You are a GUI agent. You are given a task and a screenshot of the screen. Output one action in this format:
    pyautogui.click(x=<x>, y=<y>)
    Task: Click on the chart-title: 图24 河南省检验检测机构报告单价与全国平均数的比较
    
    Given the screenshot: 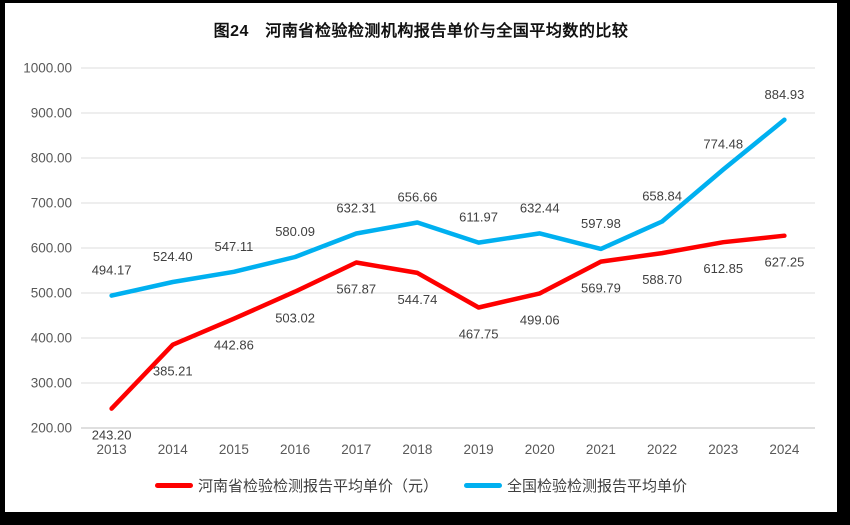 What is the action you would take?
    pyautogui.click(x=421, y=31)
    